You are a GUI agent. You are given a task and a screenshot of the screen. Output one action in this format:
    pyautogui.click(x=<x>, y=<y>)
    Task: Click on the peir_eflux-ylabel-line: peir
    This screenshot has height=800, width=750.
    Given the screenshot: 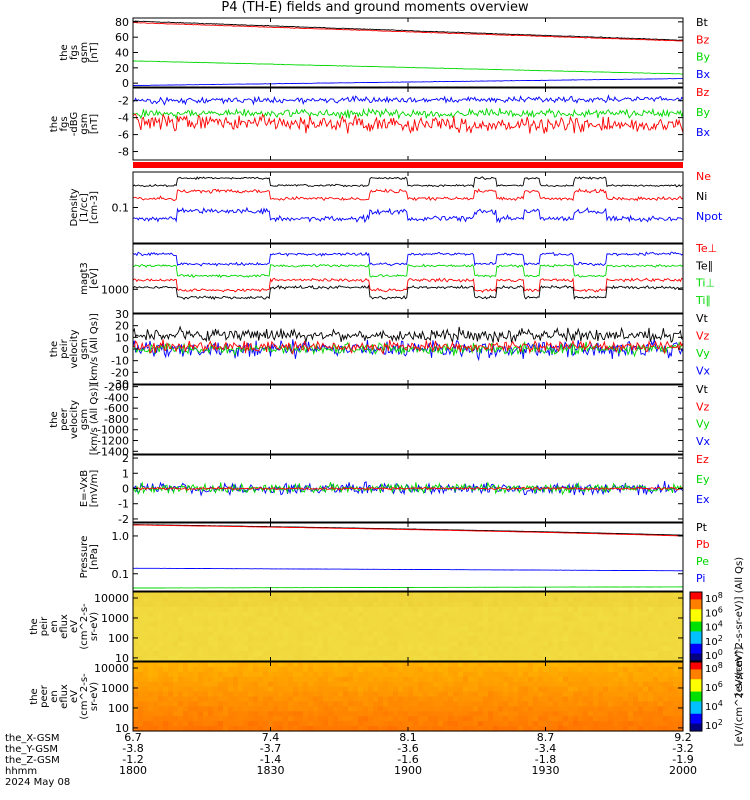 What is the action you would take?
    pyautogui.click(x=44, y=626)
    